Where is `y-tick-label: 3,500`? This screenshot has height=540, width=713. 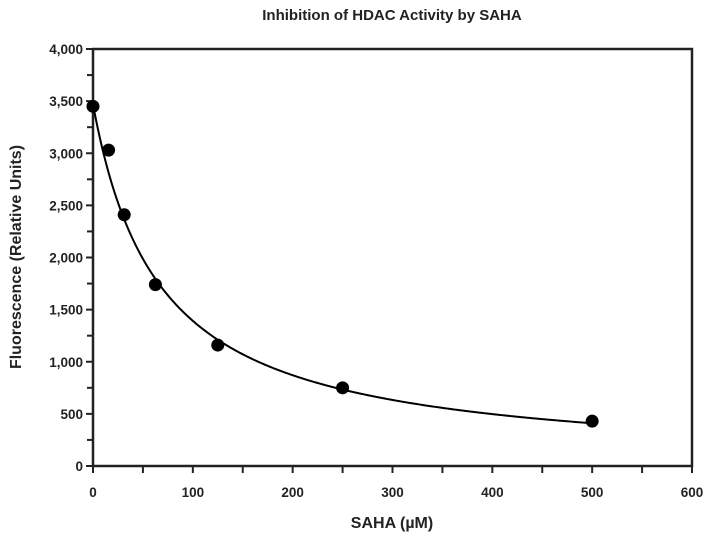
y-tick-label: 3,500 is located at coordinates (66, 101).